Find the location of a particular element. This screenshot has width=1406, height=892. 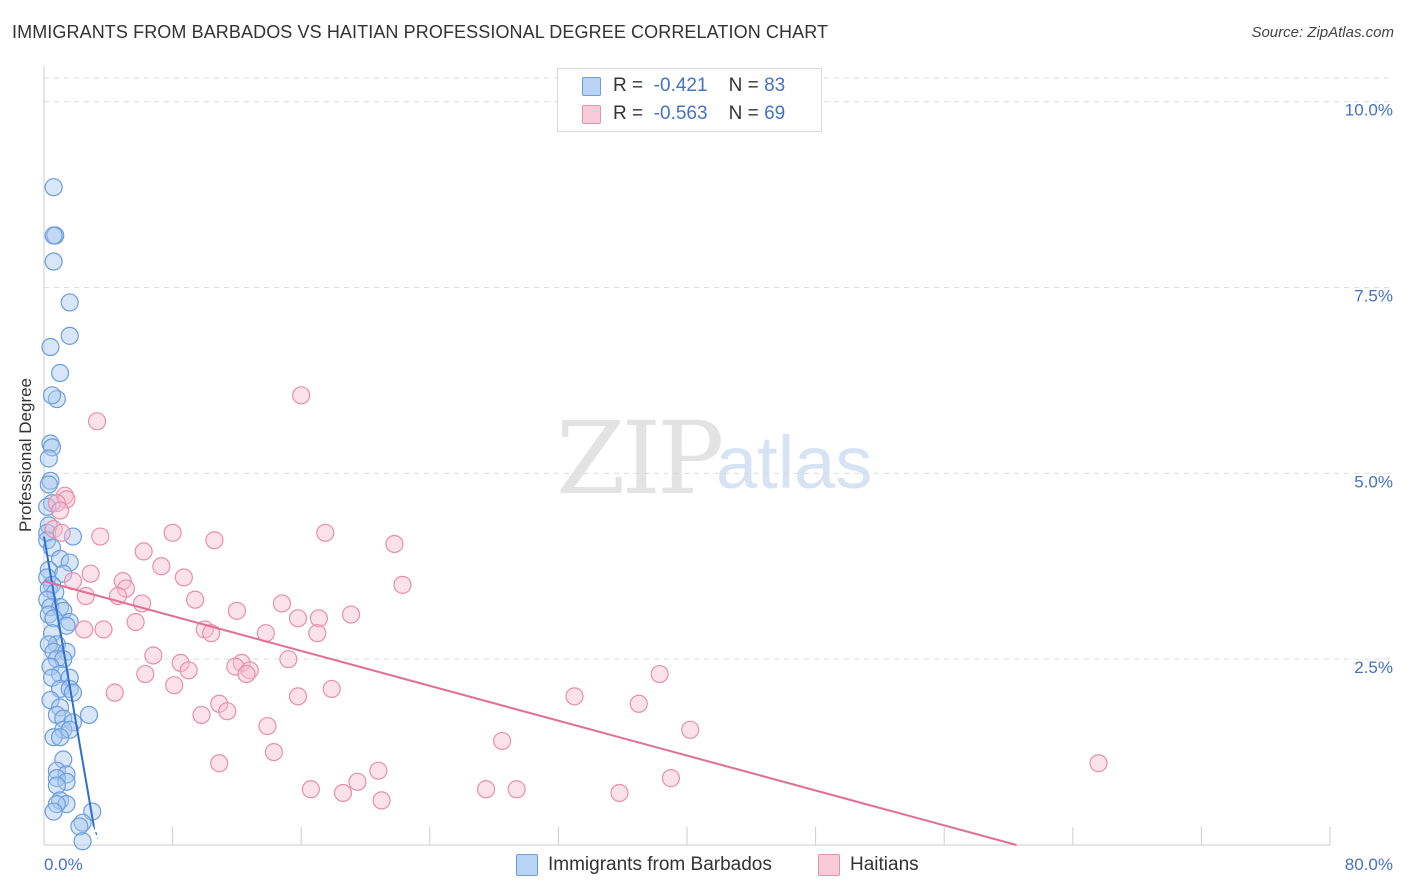

watermark-zip: ZIP is located at coordinates (640, 458).